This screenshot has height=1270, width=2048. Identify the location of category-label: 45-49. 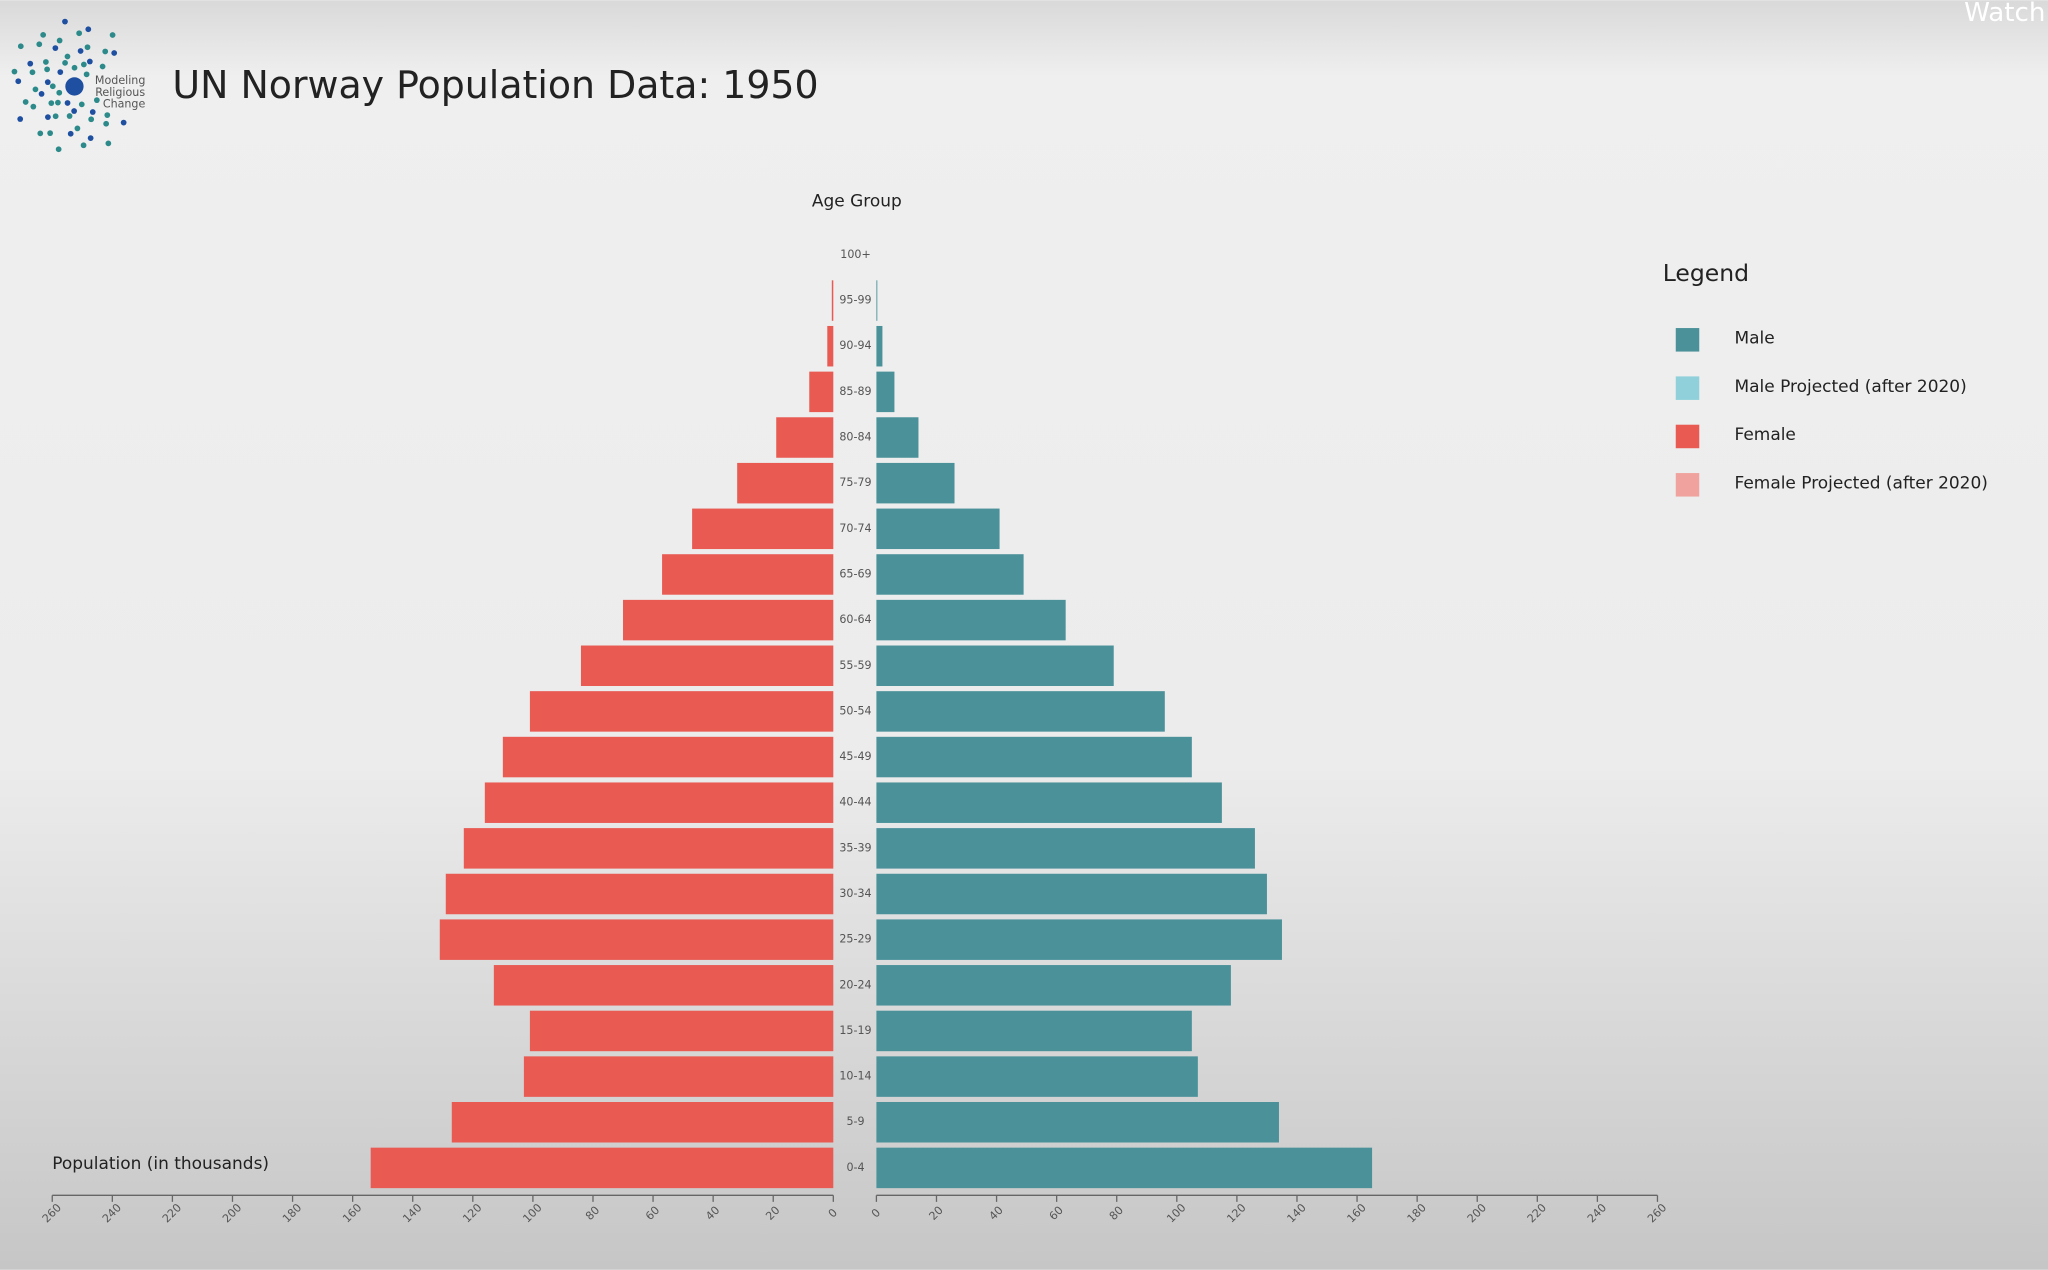
(855, 756).